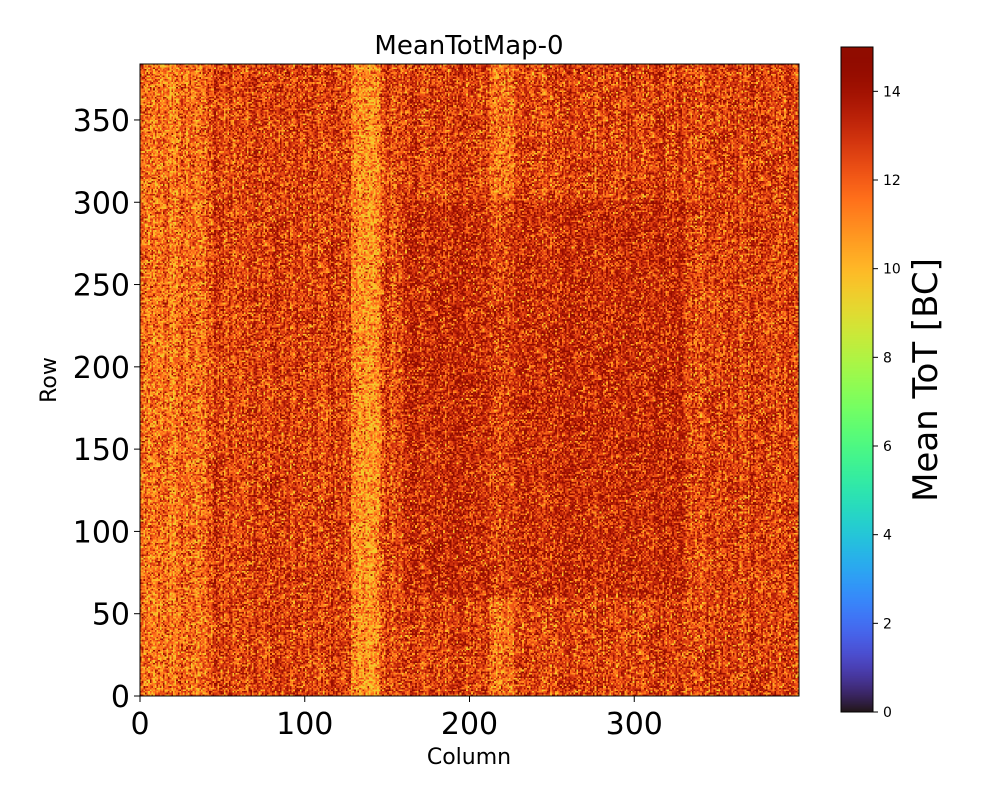 Image resolution: width=1000 pixels, height=800 pixels. I want to click on x-tick-label: 200, so click(469, 724).